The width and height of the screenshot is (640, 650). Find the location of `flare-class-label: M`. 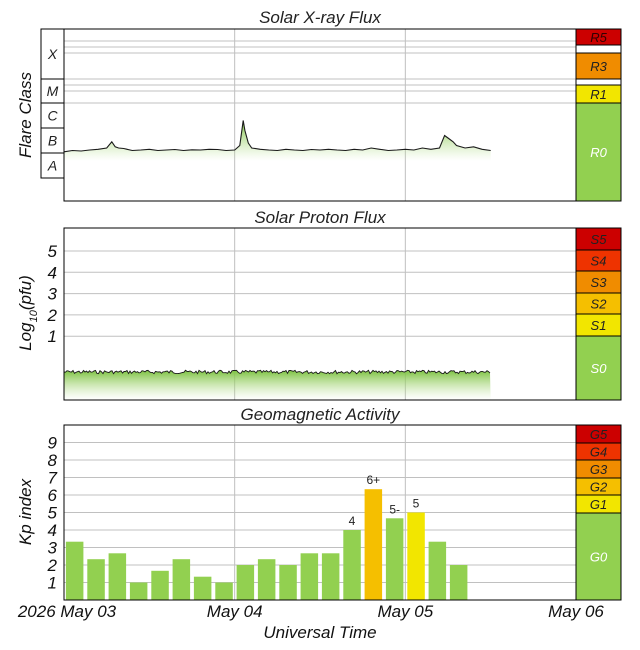

flare-class-label: M is located at coordinates (53, 91).